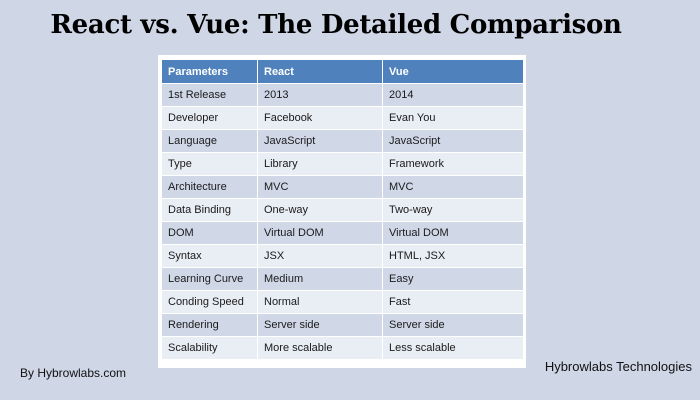  I want to click on parameter-cell: Learning Curve, so click(210, 279).